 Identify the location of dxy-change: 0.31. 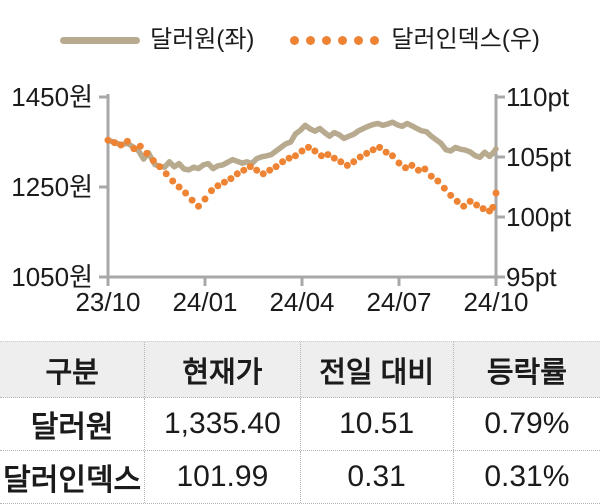
(376, 477).